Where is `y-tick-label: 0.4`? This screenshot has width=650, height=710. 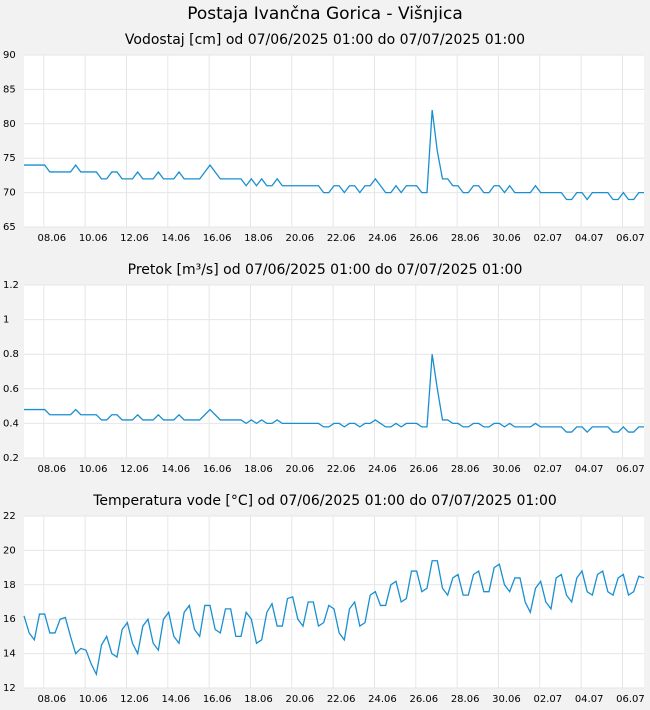 y-tick-label: 0.4 is located at coordinates (11, 423).